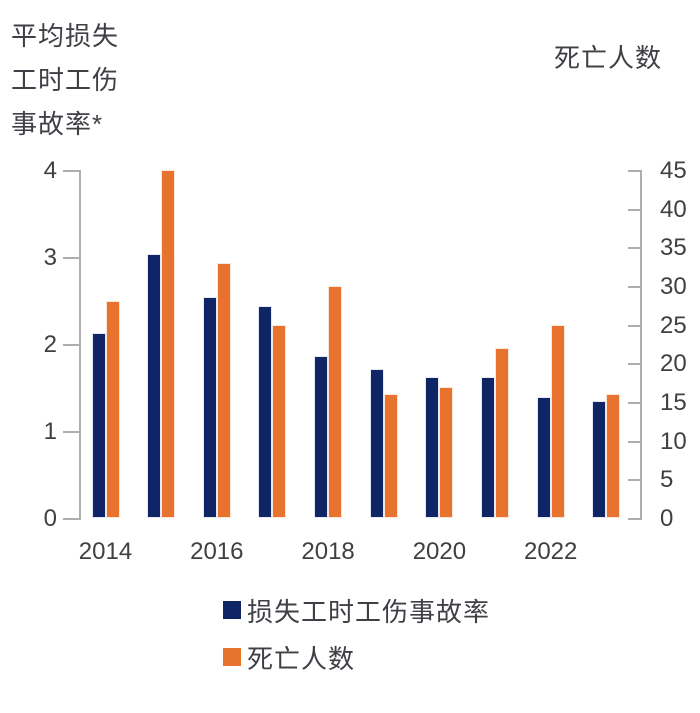 This screenshot has width=700, height=713. What do you see at coordinates (390, 456) in the screenshot?
I see `bar-deaths-2019` at bounding box center [390, 456].